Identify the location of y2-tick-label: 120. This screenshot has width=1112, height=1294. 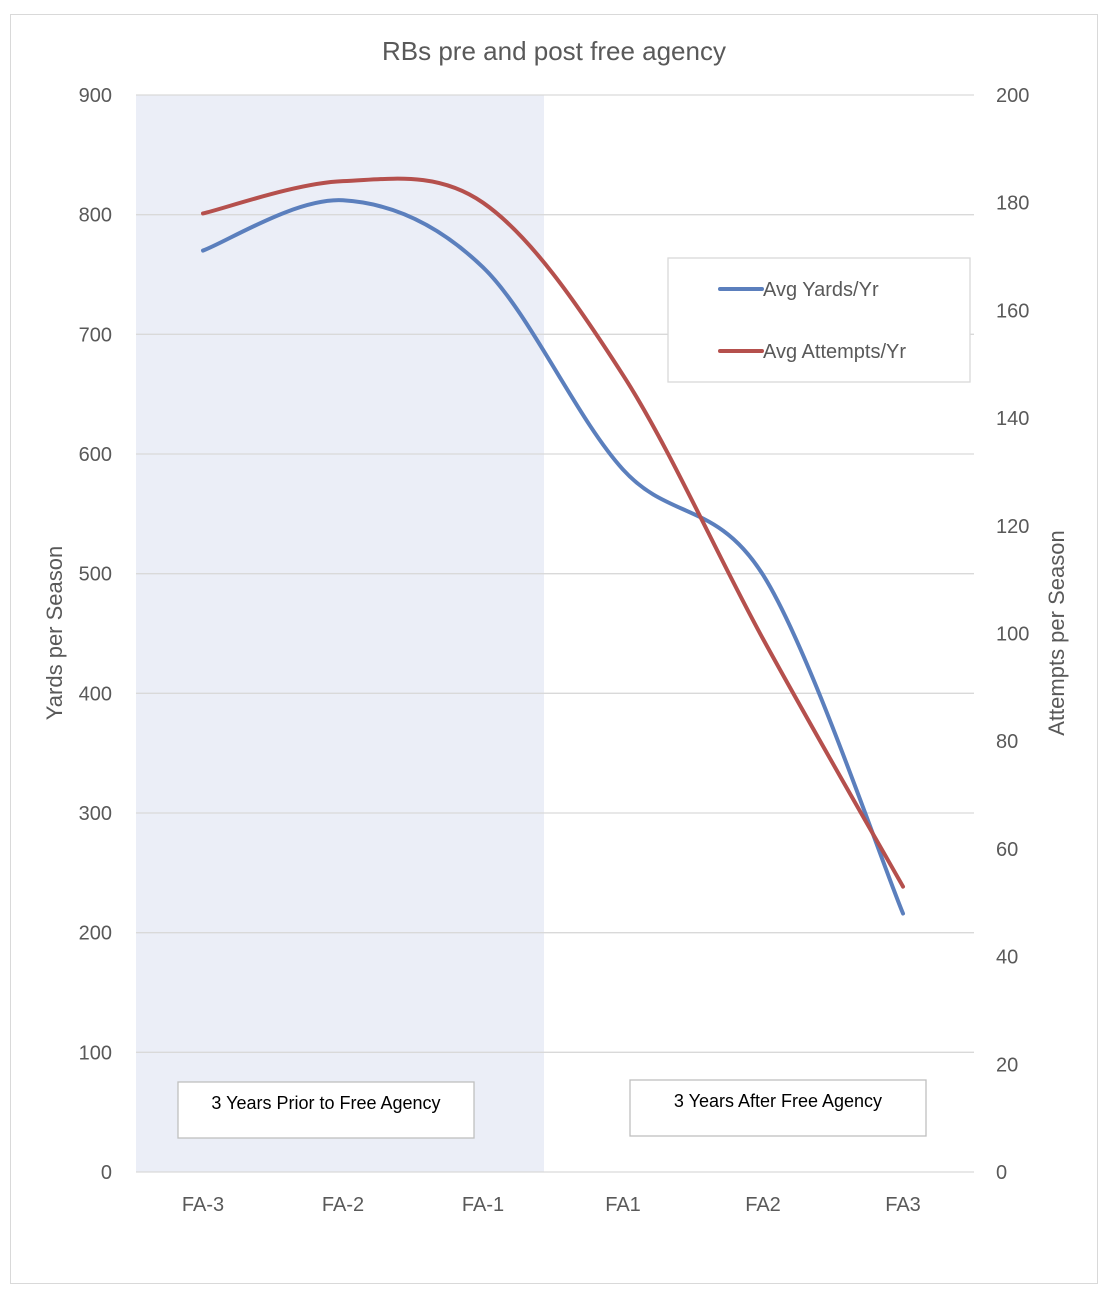
(1012, 527).